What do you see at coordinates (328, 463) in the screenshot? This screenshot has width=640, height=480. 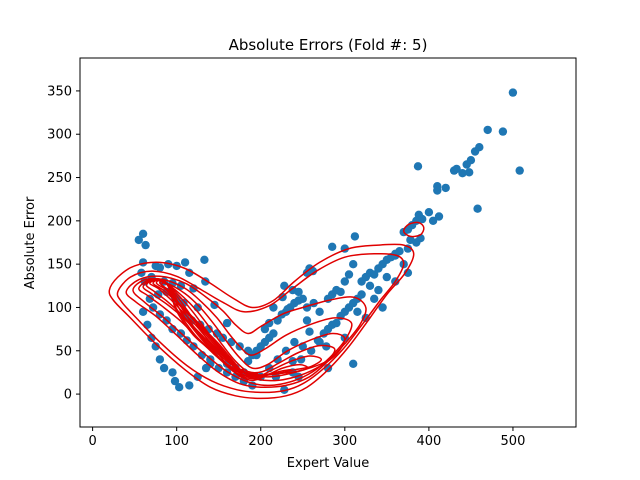 I see `x-axis-label: Expert Value` at bounding box center [328, 463].